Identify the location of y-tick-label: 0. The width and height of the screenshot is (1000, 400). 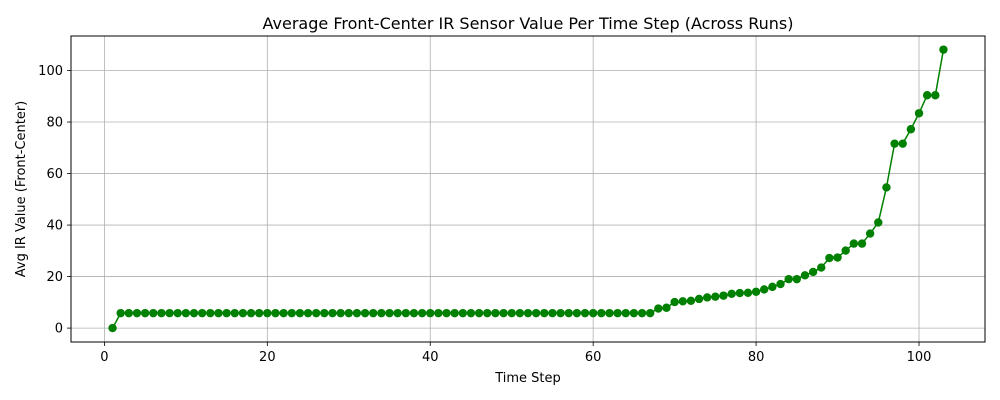
(59, 329).